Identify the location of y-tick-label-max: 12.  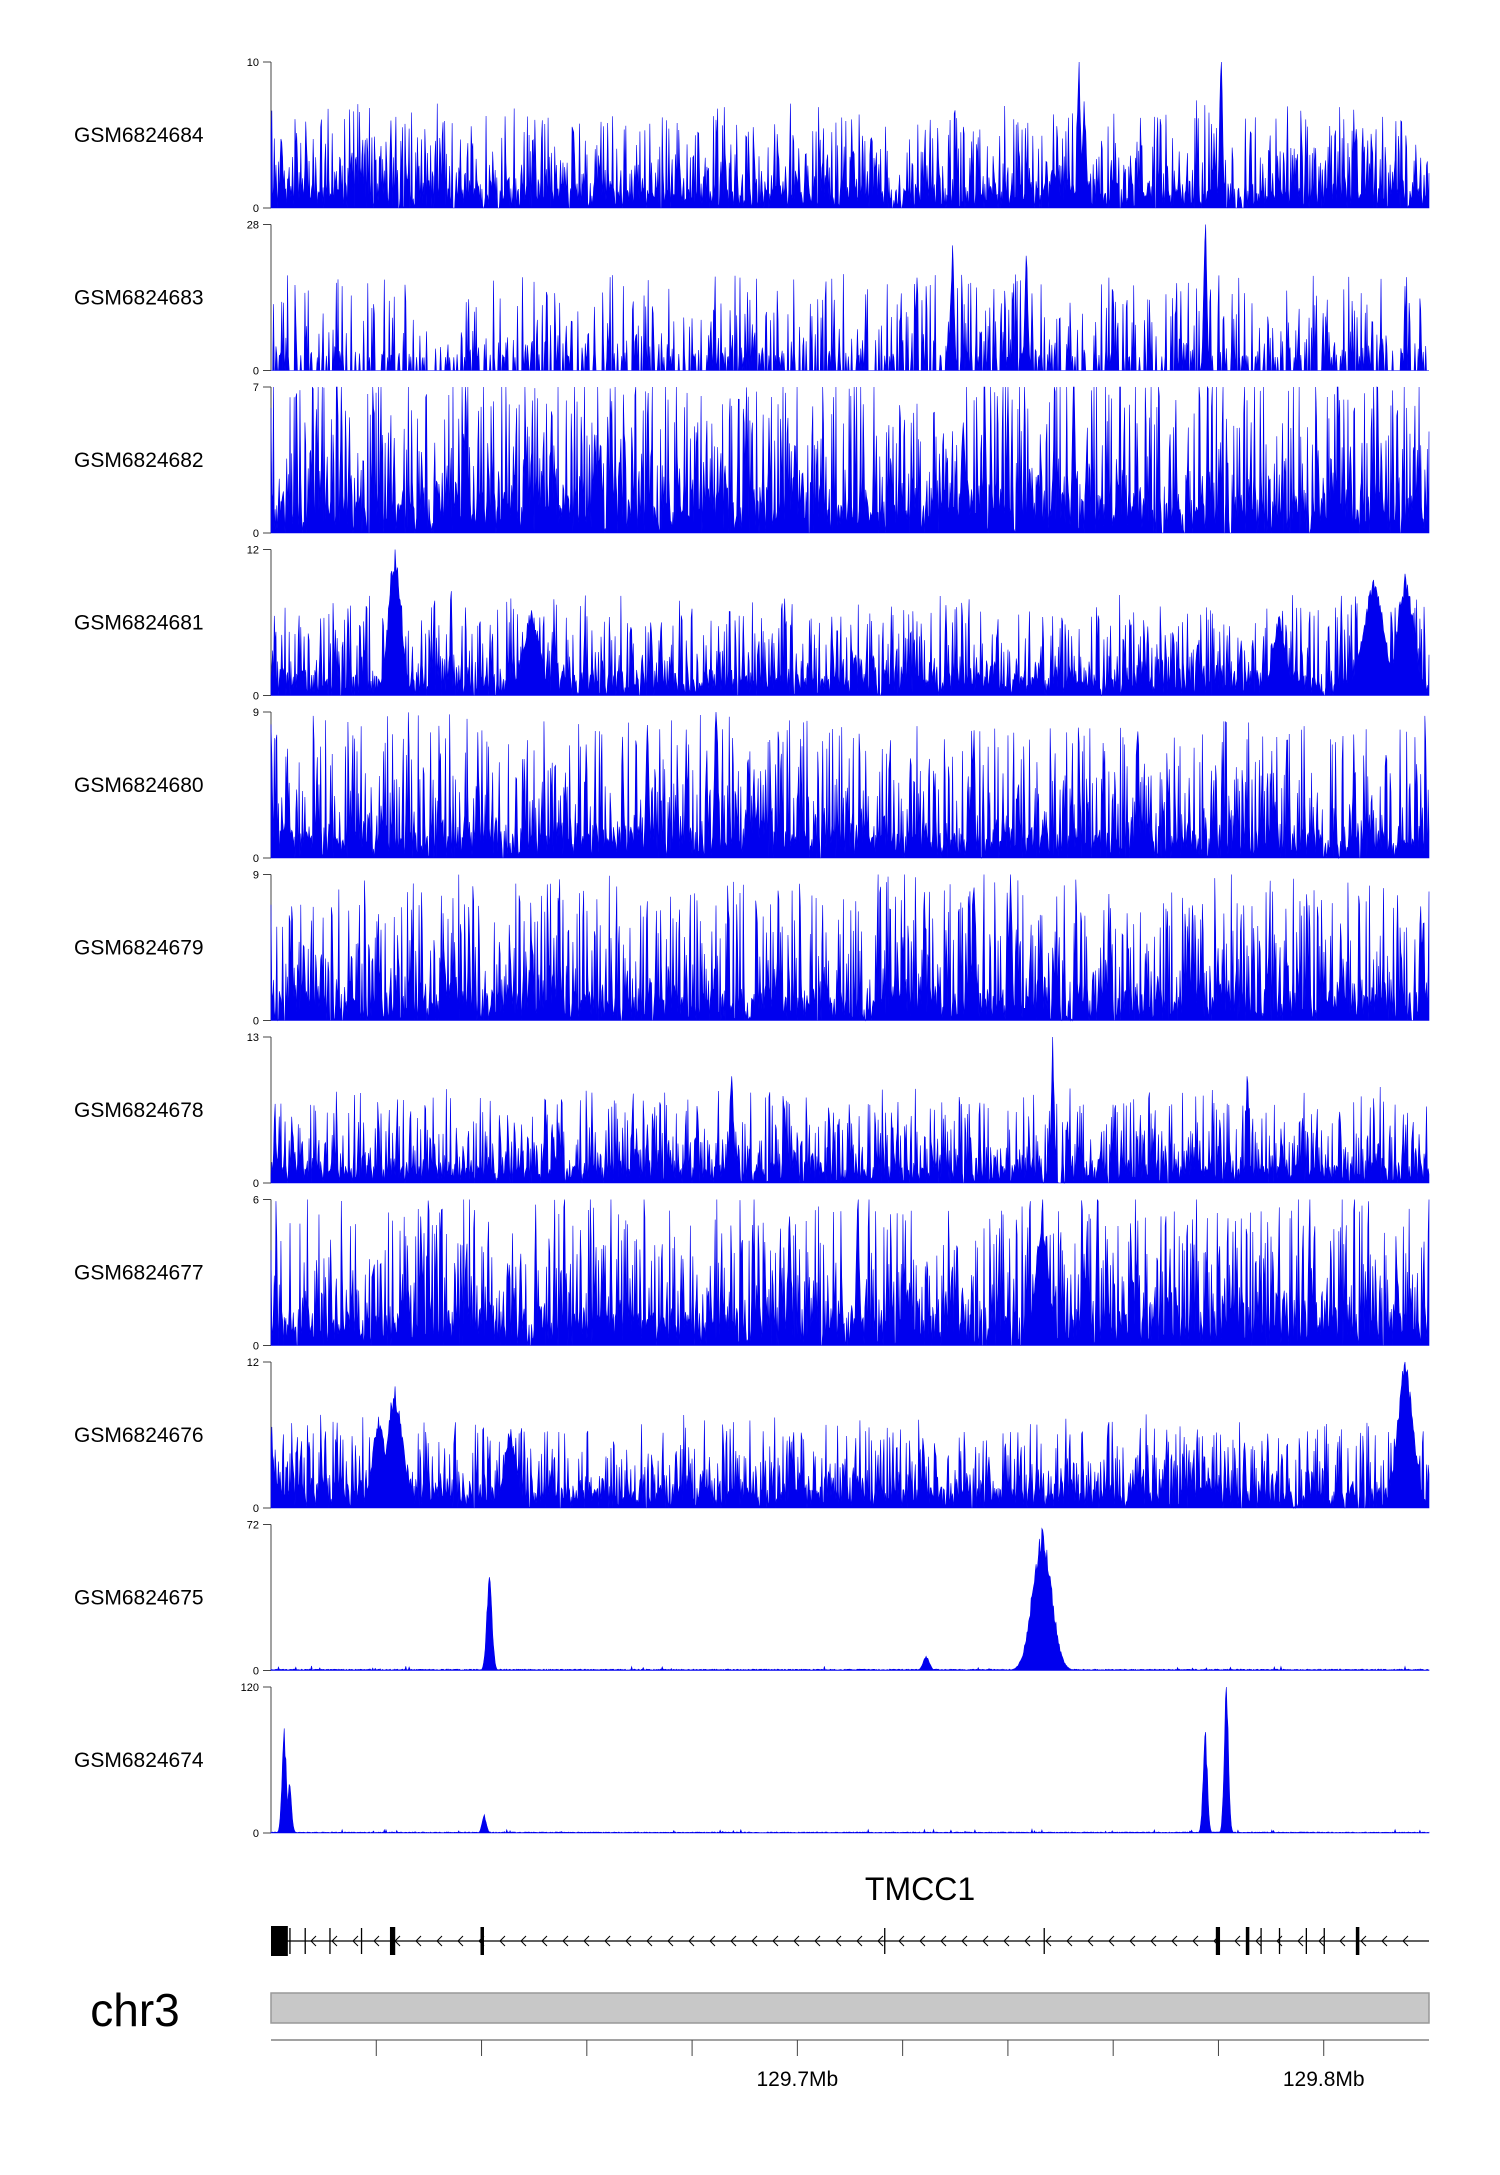
(253, 1363).